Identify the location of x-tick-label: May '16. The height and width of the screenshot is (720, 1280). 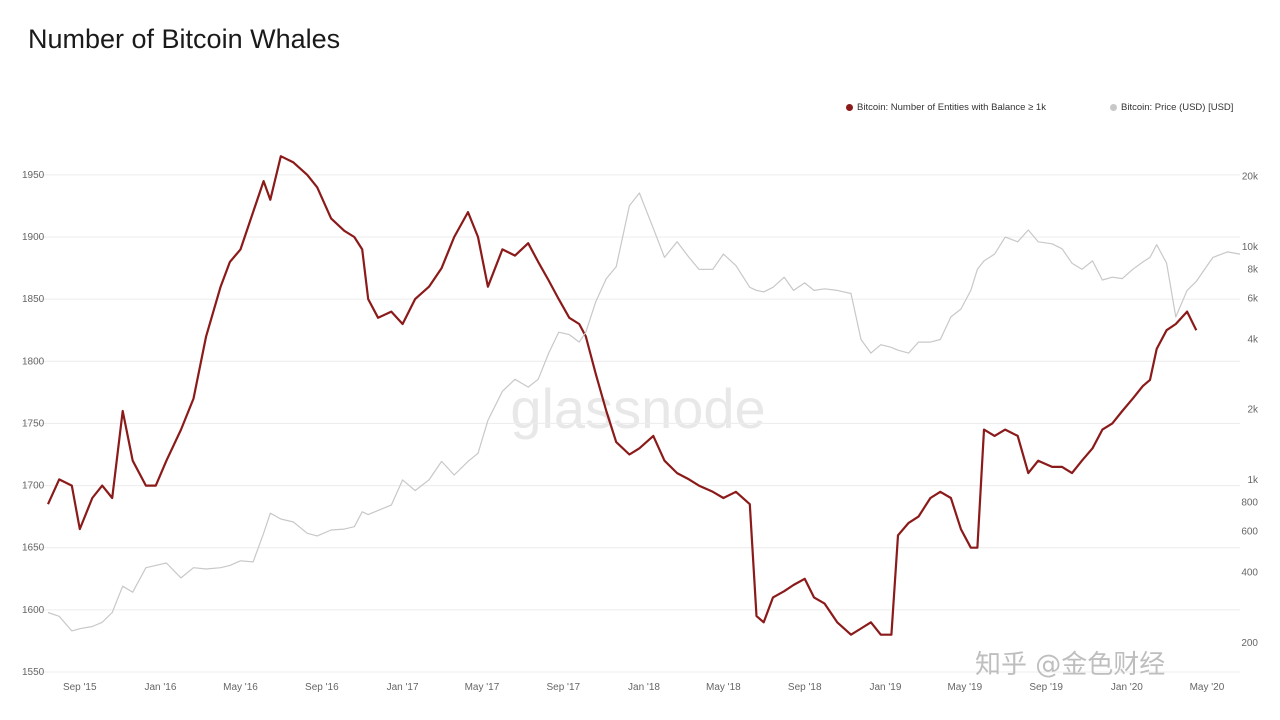
(240, 687).